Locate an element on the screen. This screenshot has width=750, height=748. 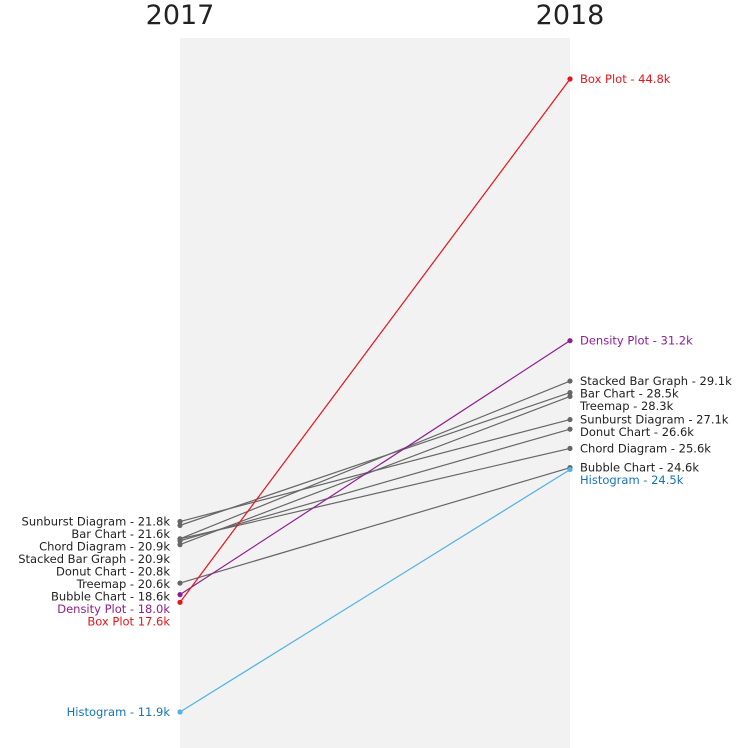
point-box-plot-left is located at coordinates (180, 602).